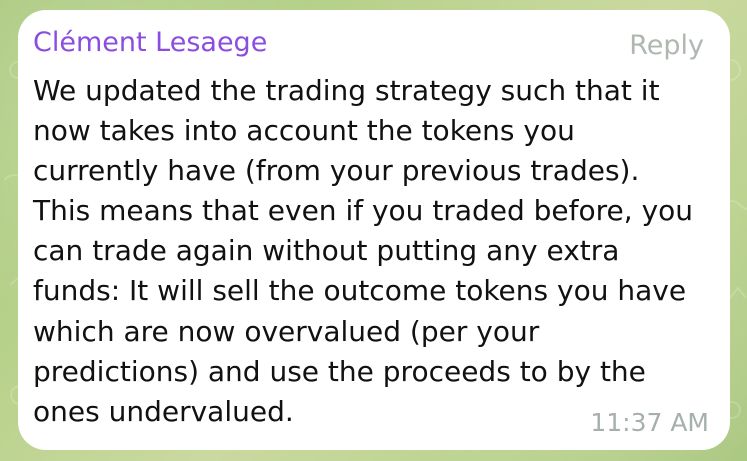 The height and width of the screenshot is (461, 747). What do you see at coordinates (150, 42) in the screenshot?
I see `sender-name: Clément Lesaege` at bounding box center [150, 42].